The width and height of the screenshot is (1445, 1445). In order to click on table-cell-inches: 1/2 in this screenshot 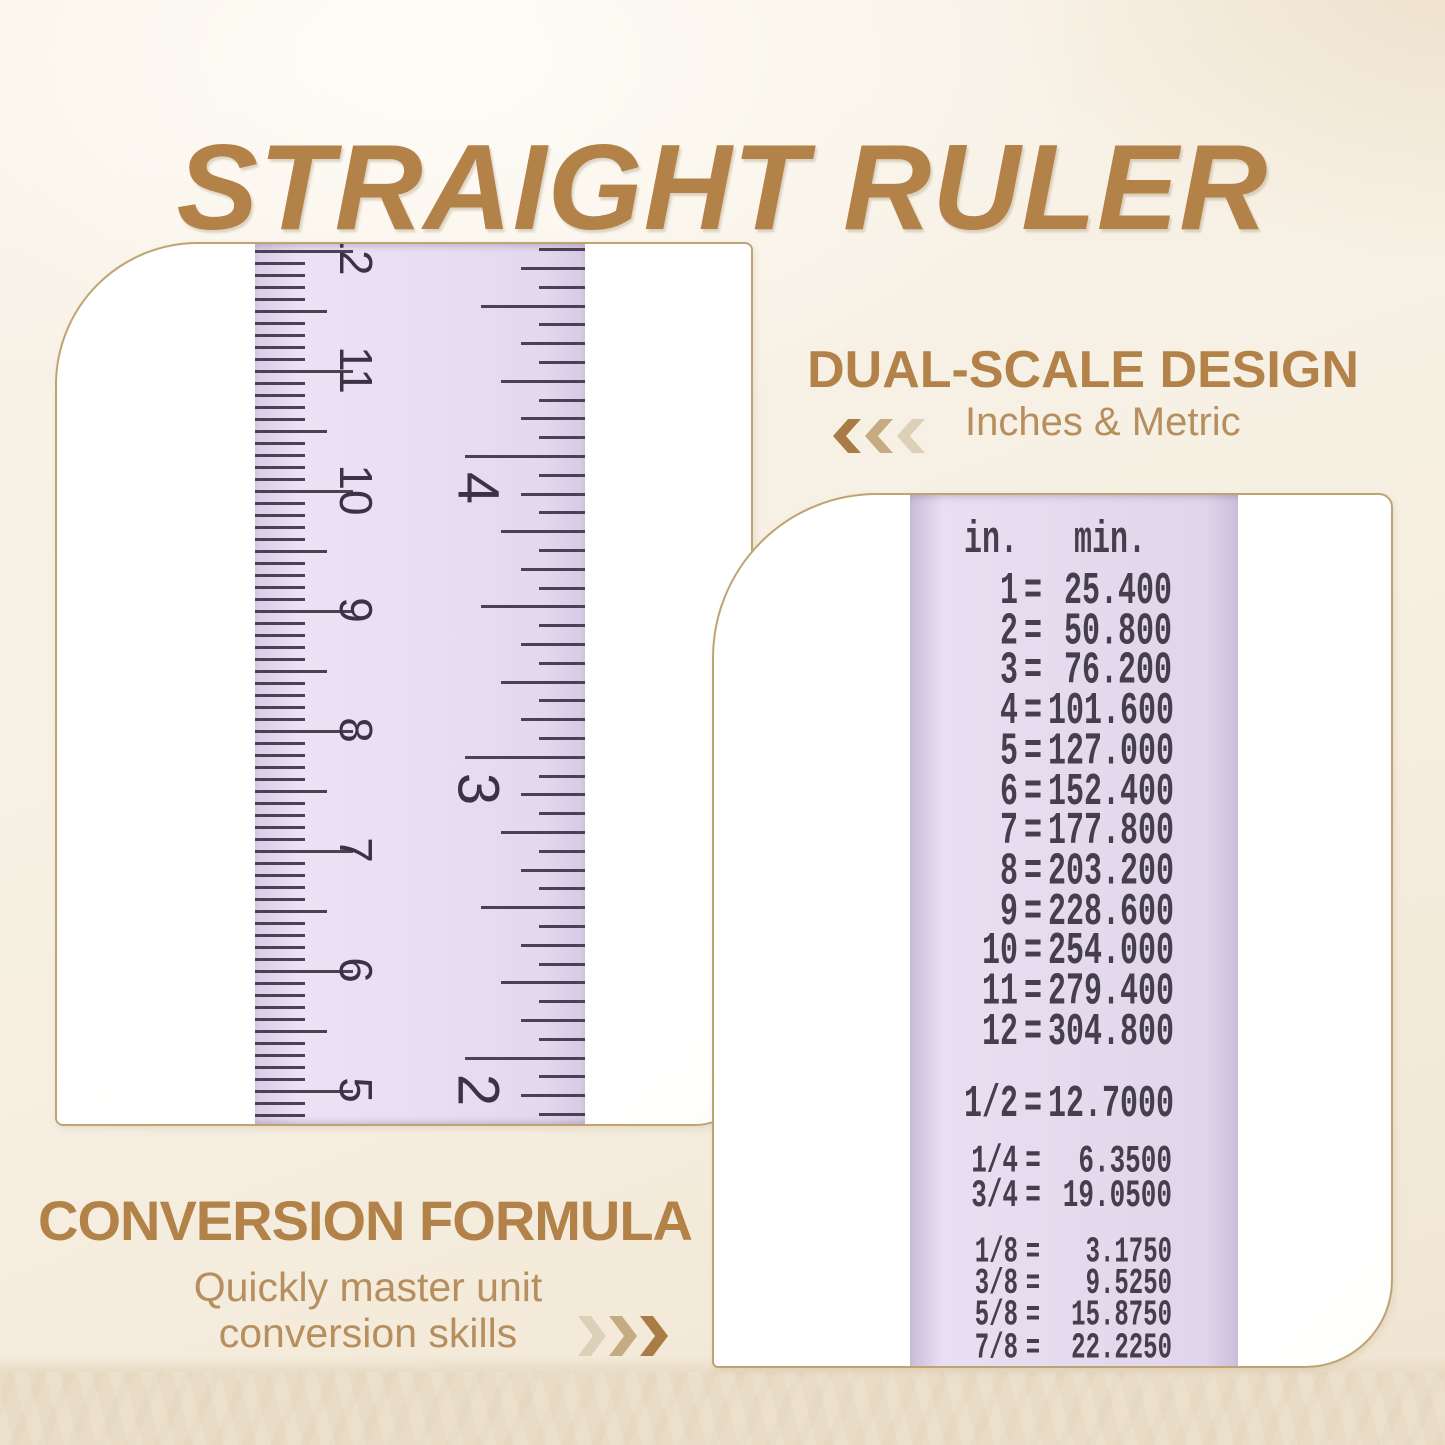, I will do `click(990, 1106)`.